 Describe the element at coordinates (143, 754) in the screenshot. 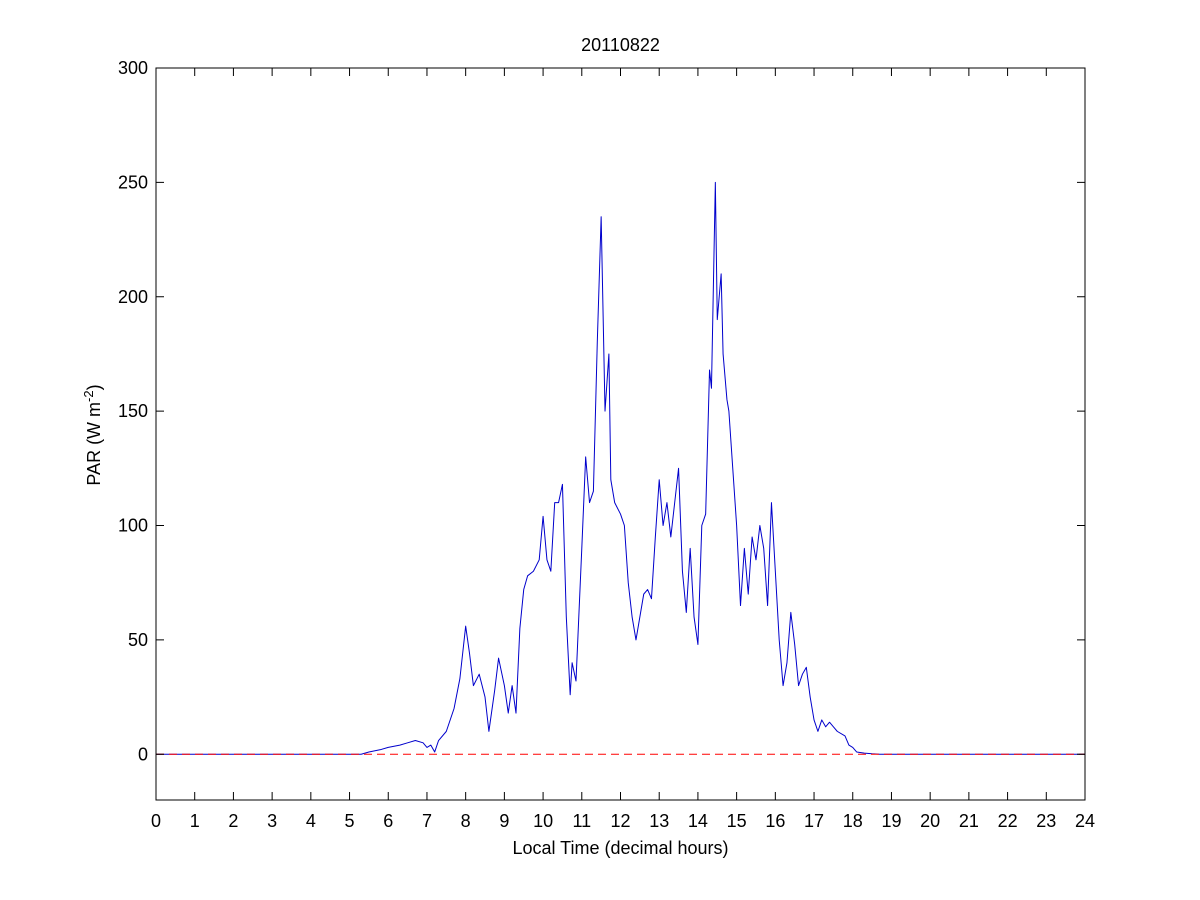

I see `y-tick-label: 0` at that location.